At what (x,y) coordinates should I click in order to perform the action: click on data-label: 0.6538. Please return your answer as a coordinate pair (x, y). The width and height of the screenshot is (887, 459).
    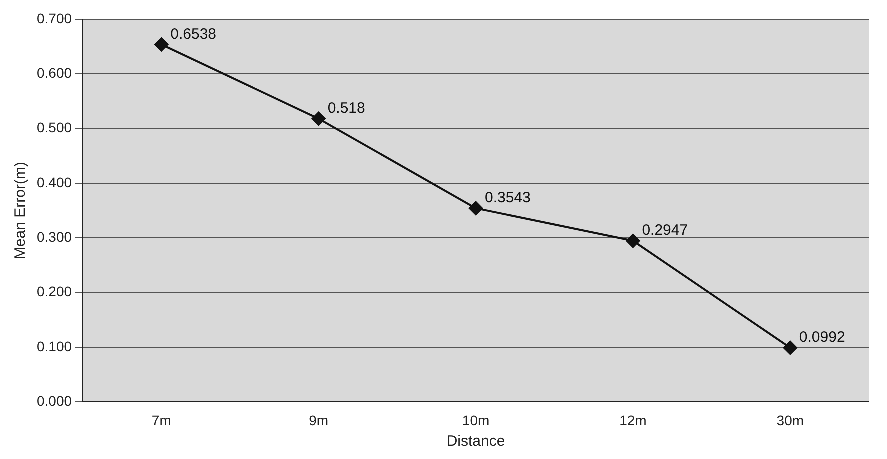
    Looking at the image, I should click on (193, 34).